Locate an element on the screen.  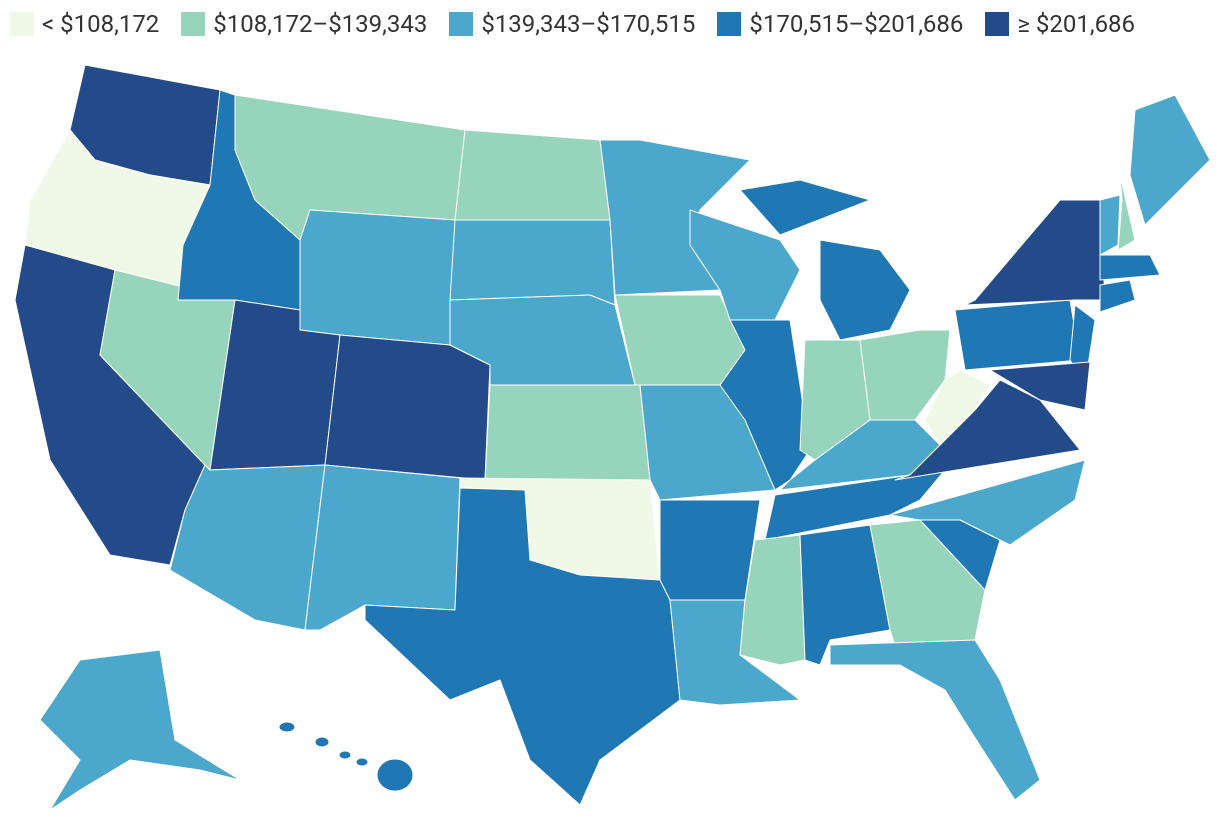
legend-label: $170,515–$201,686 is located at coordinates (856, 24).